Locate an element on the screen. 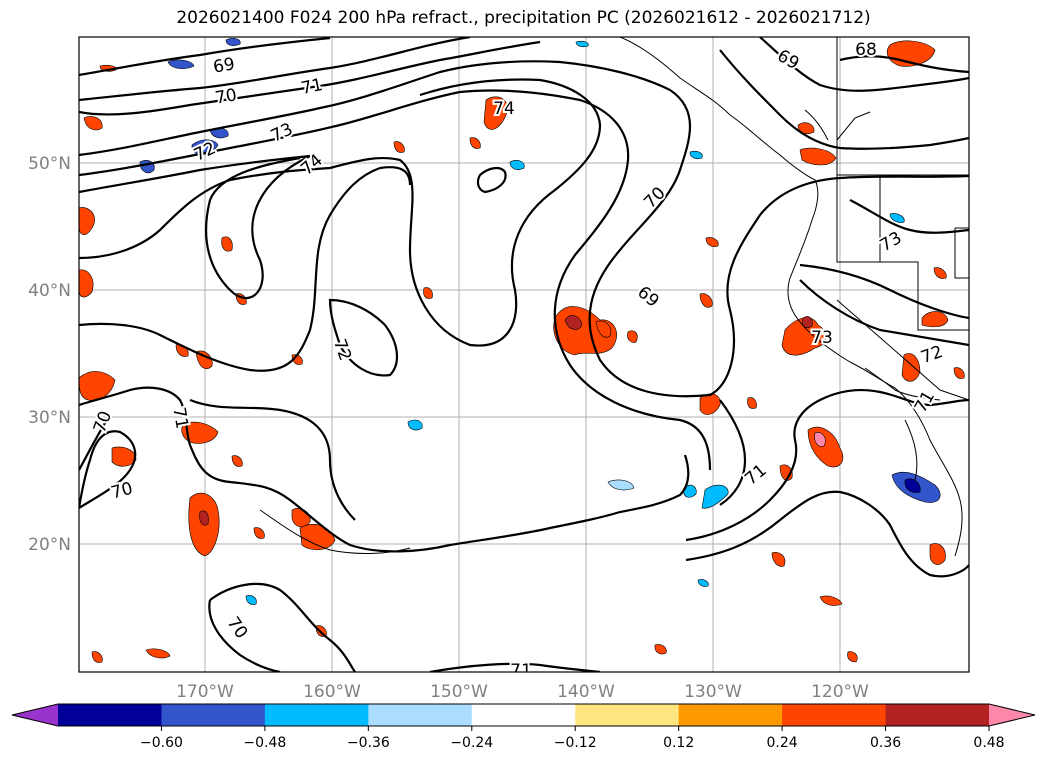 This screenshot has width=1047, height=765. lon-label: 160°W is located at coordinates (332, 692).